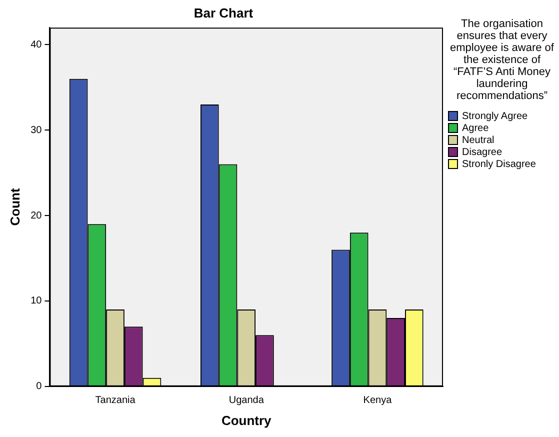  What do you see at coordinates (482, 152) in the screenshot?
I see `legend-label: Disagree` at bounding box center [482, 152].